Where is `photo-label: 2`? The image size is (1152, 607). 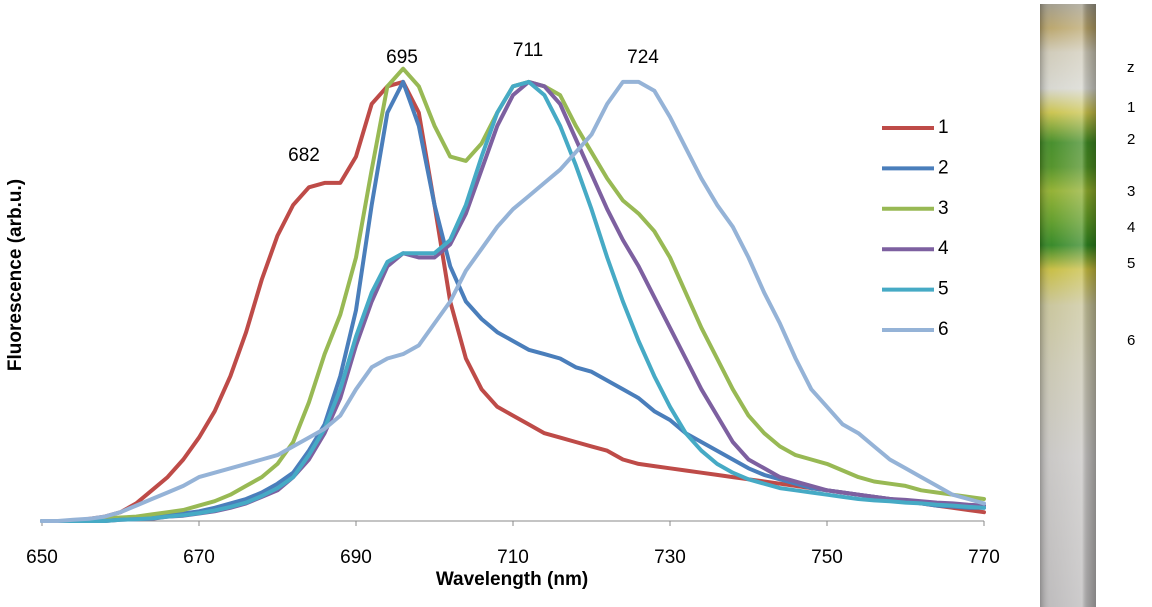
photo-label: 2 is located at coordinates (1131, 139).